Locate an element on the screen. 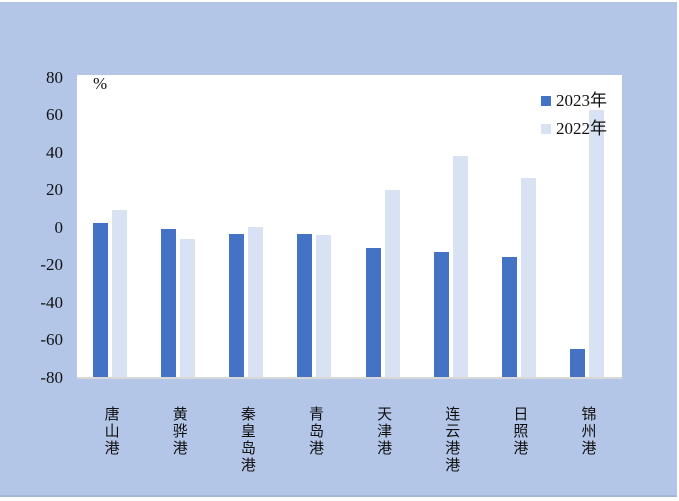 Image resolution: width=679 pixels, height=501 pixels. legend-row-2022年: 2022年 is located at coordinates (574, 129).